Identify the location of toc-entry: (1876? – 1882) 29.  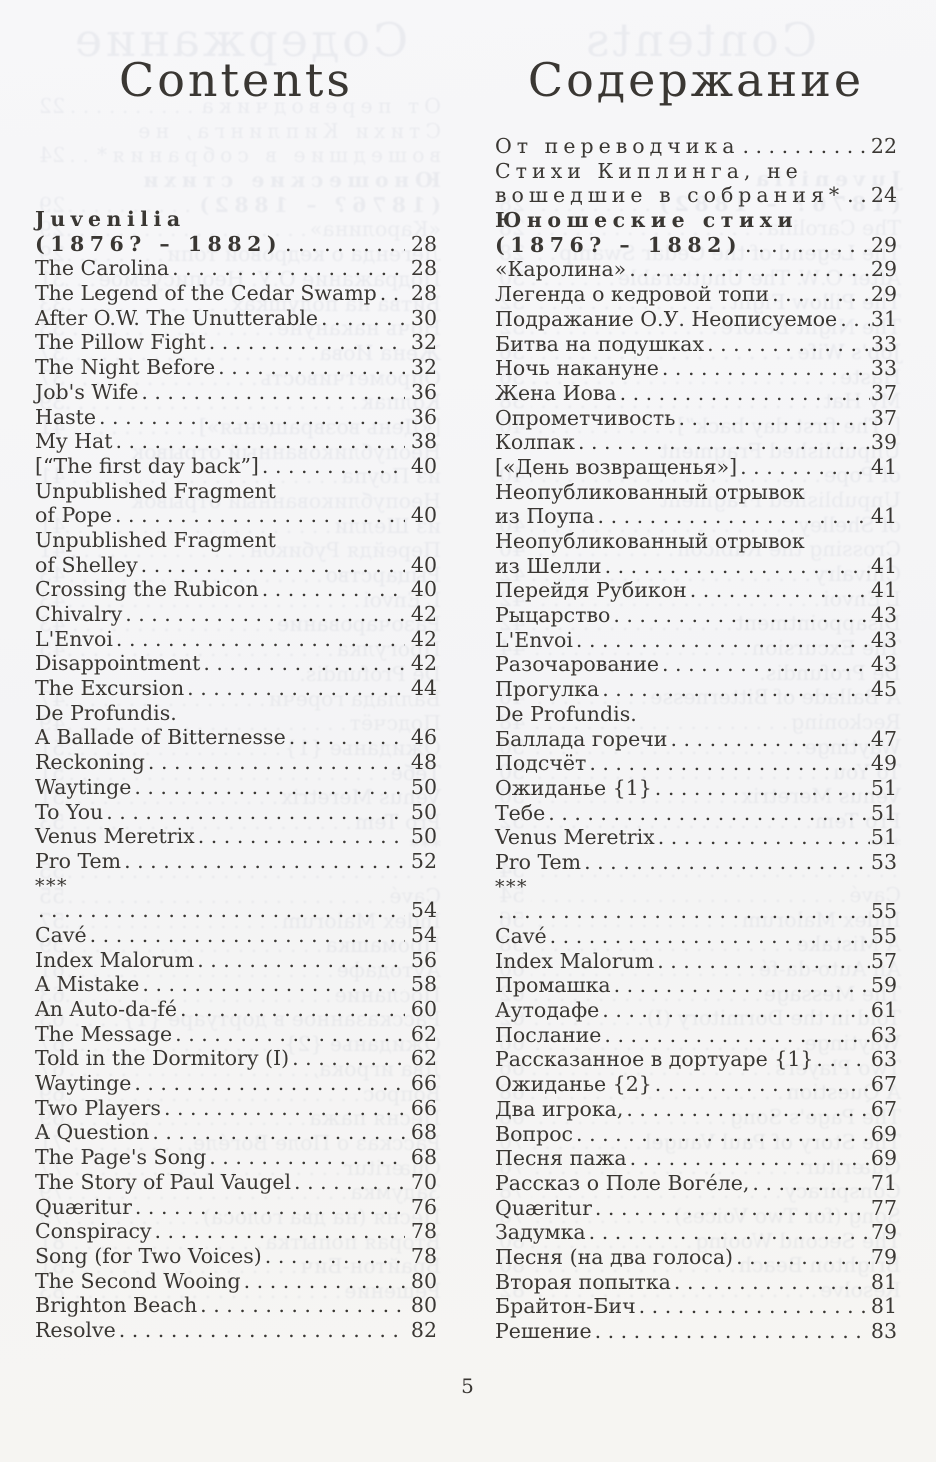
(696, 245).